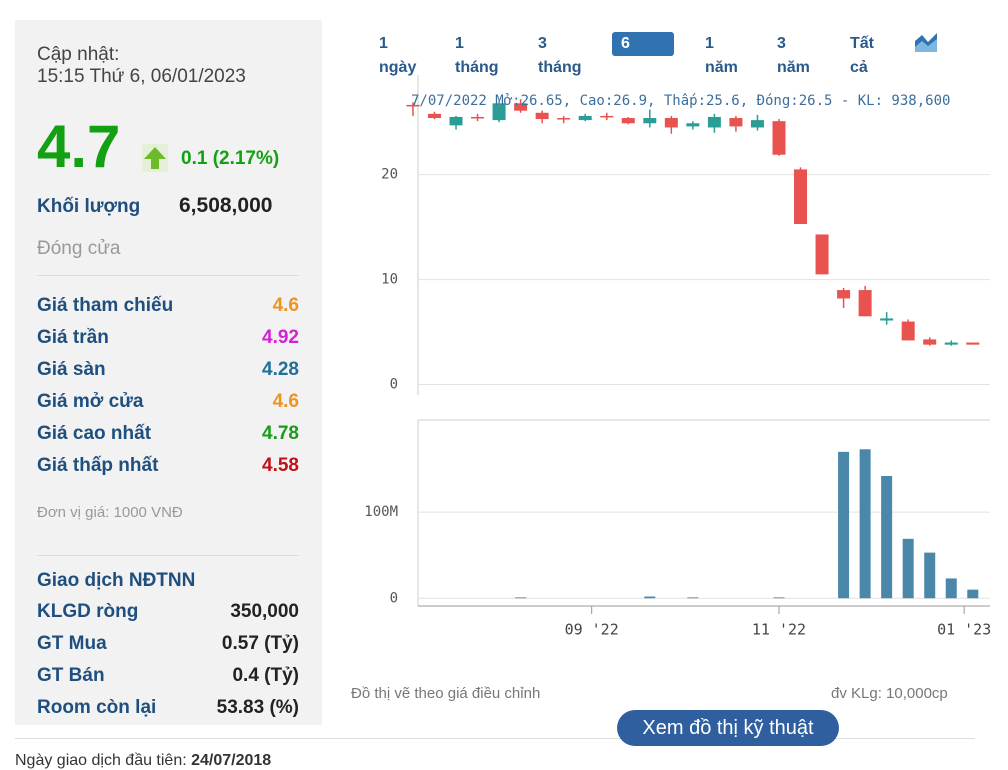 The width and height of the screenshot is (1008, 770). Describe the element at coordinates (643, 54) in the screenshot. I see `range-button: 6 tháng` at that location.